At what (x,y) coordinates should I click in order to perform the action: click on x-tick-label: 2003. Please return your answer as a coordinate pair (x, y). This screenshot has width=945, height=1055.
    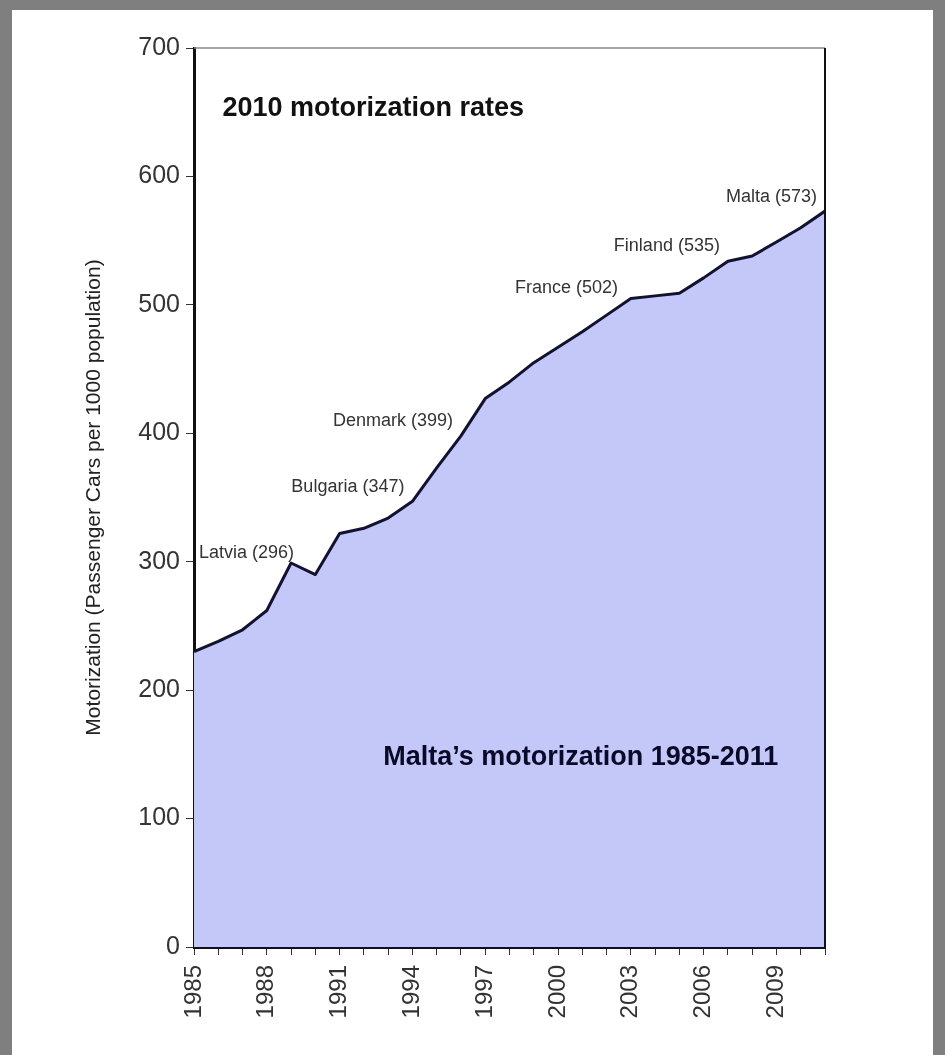
    Looking at the image, I should click on (629, 992).